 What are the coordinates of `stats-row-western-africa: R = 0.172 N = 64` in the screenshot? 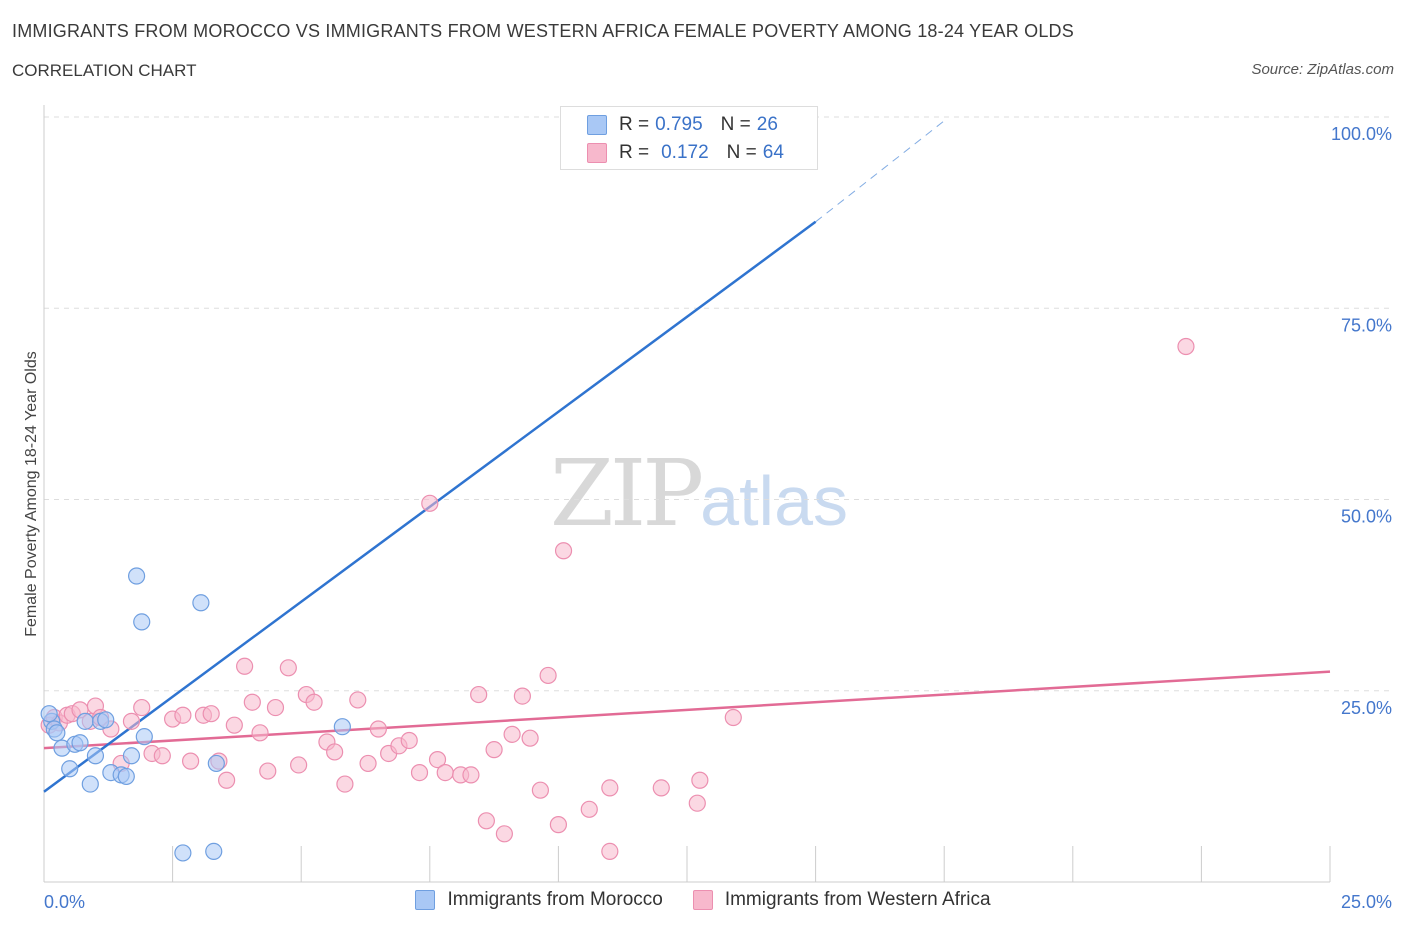 It's located at (685, 153).